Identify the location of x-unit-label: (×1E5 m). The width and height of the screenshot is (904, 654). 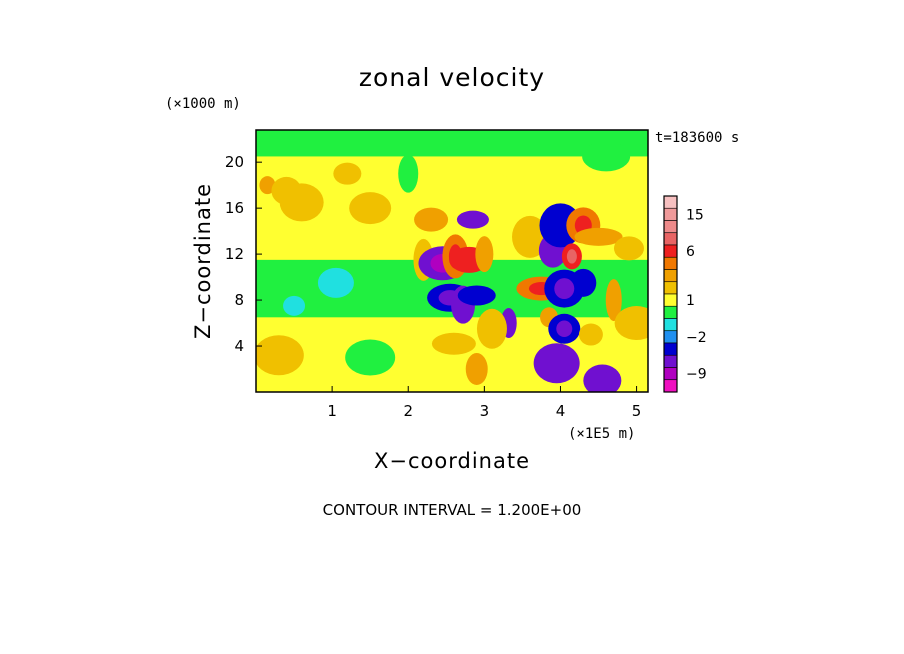
(601, 434).